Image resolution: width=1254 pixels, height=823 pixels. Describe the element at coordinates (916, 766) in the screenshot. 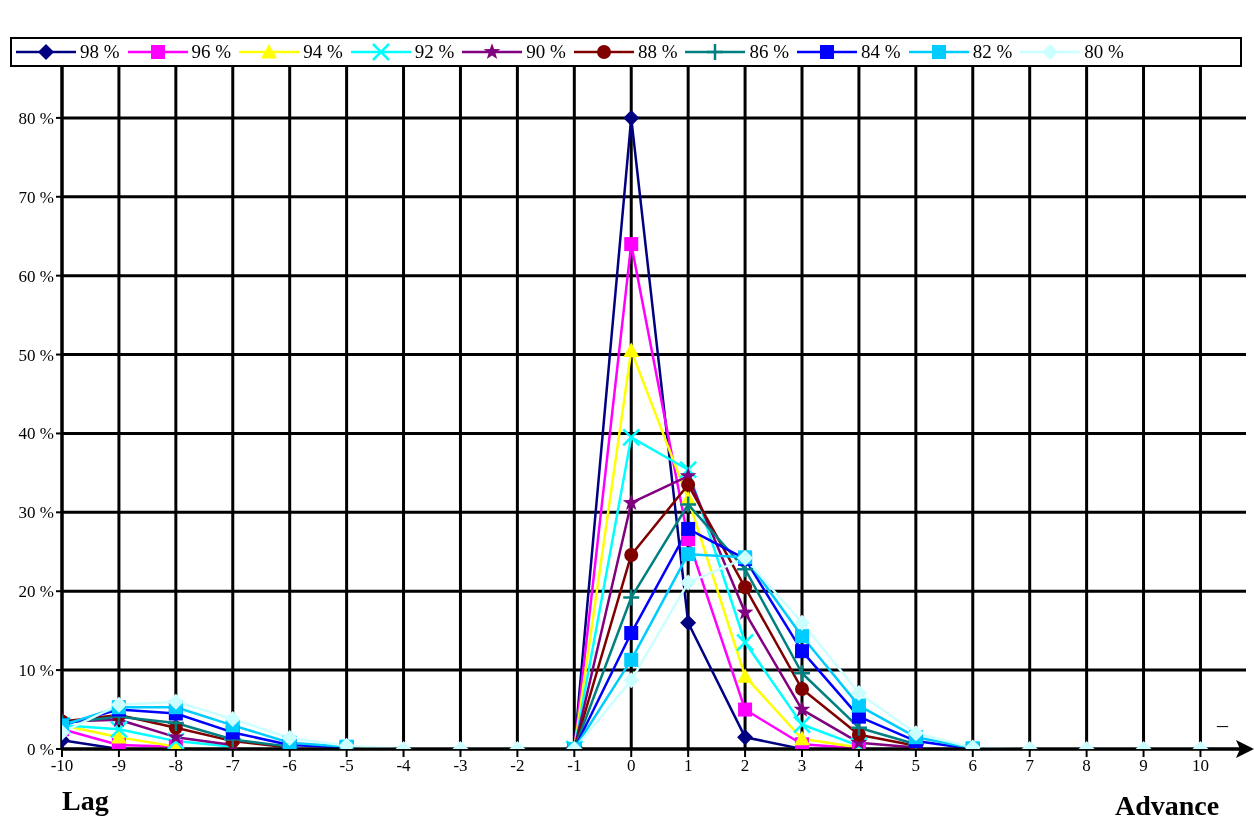

I see `x-tick-label: 5` at that location.